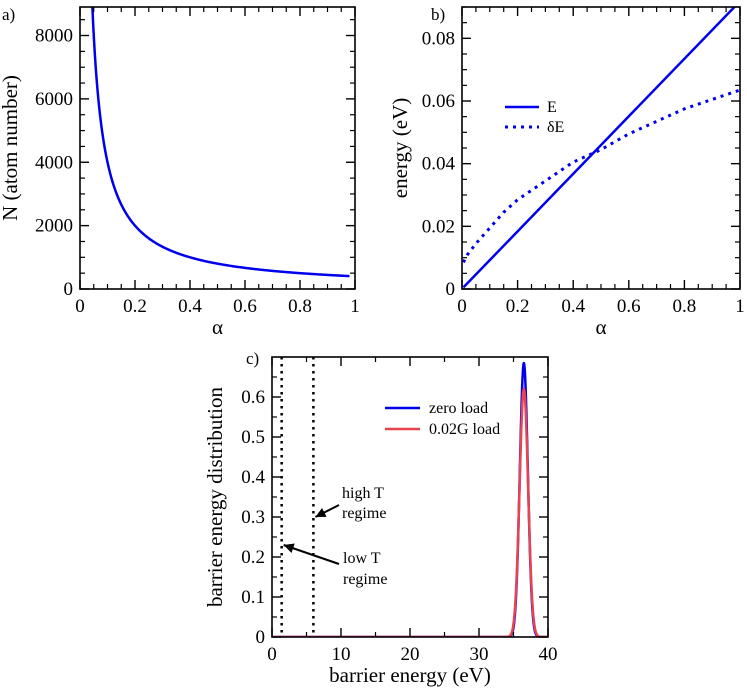  What do you see at coordinates (253, 597) in the screenshot?
I see `y-tick-label: 0.1` at bounding box center [253, 597].